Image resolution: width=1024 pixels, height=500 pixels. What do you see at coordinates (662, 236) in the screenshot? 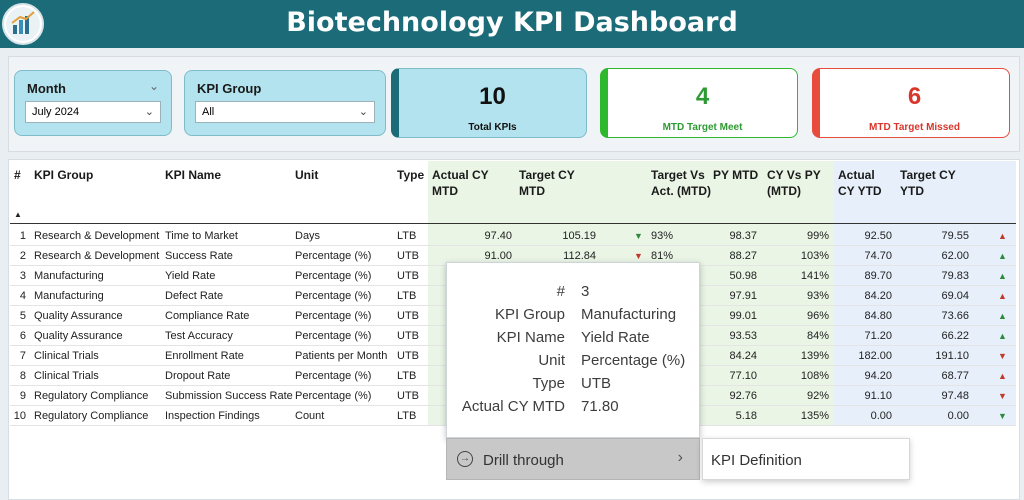
I see `cell-tva: 93%` at bounding box center [662, 236].